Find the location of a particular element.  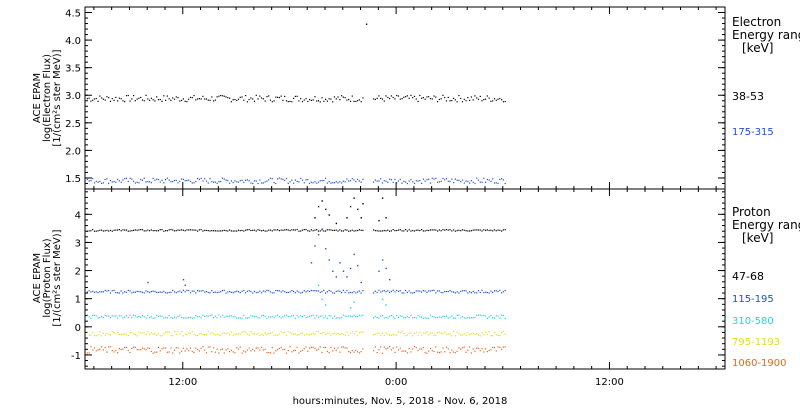

y-tick-label: 1.5 is located at coordinates (73, 179).